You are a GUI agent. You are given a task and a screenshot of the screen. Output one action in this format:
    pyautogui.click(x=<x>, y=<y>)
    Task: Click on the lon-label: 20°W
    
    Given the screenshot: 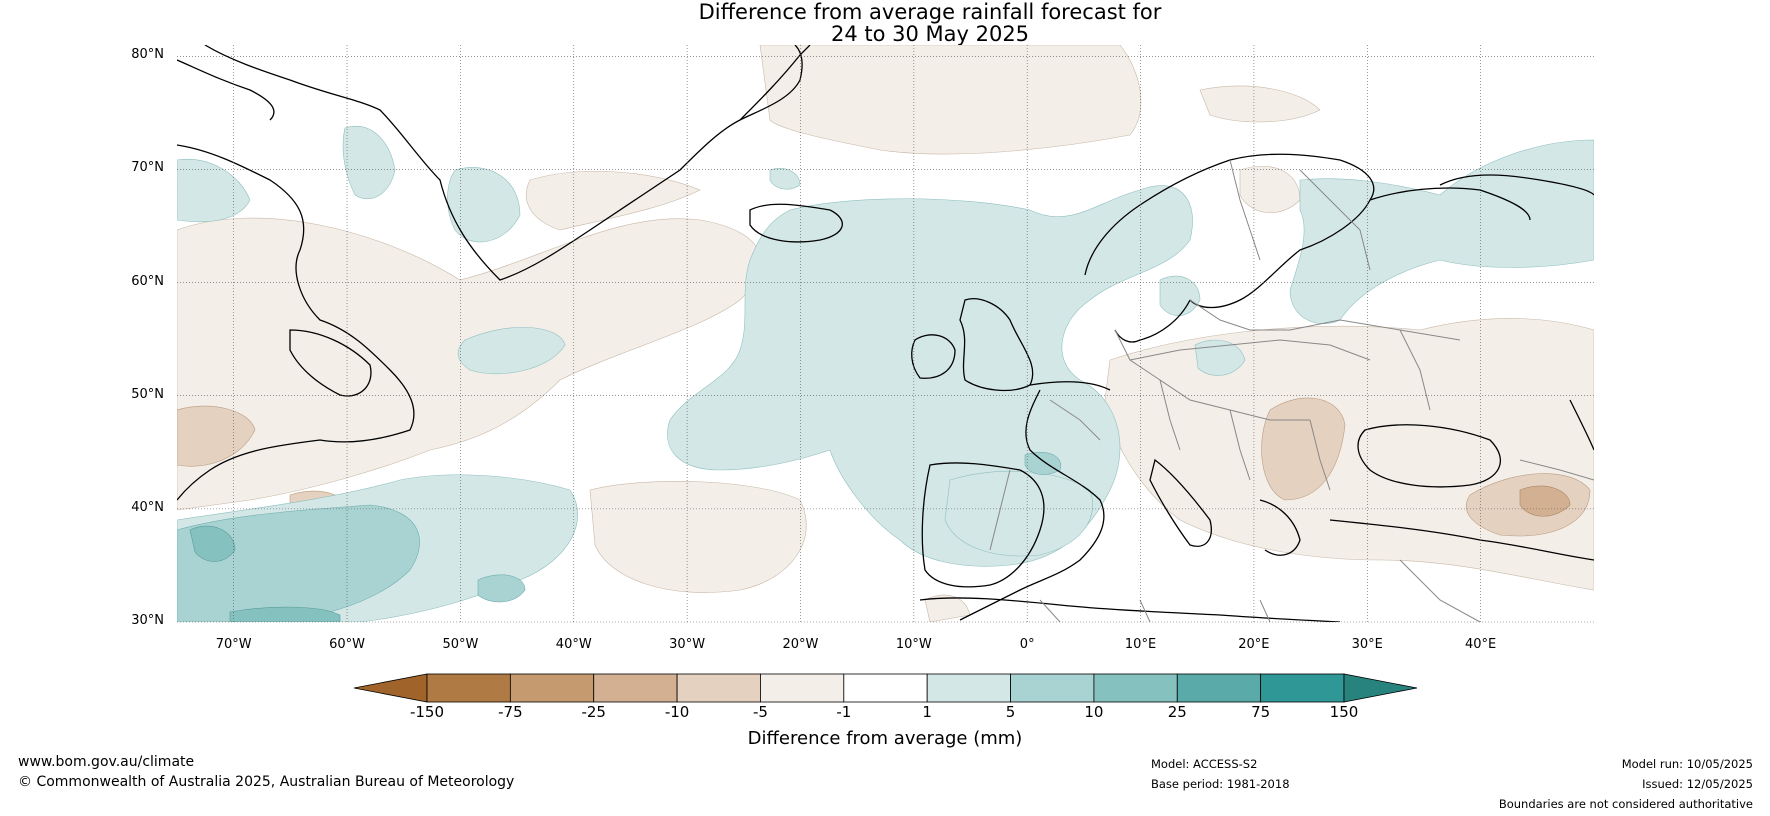 What is the action you would take?
    pyautogui.click(x=800, y=644)
    